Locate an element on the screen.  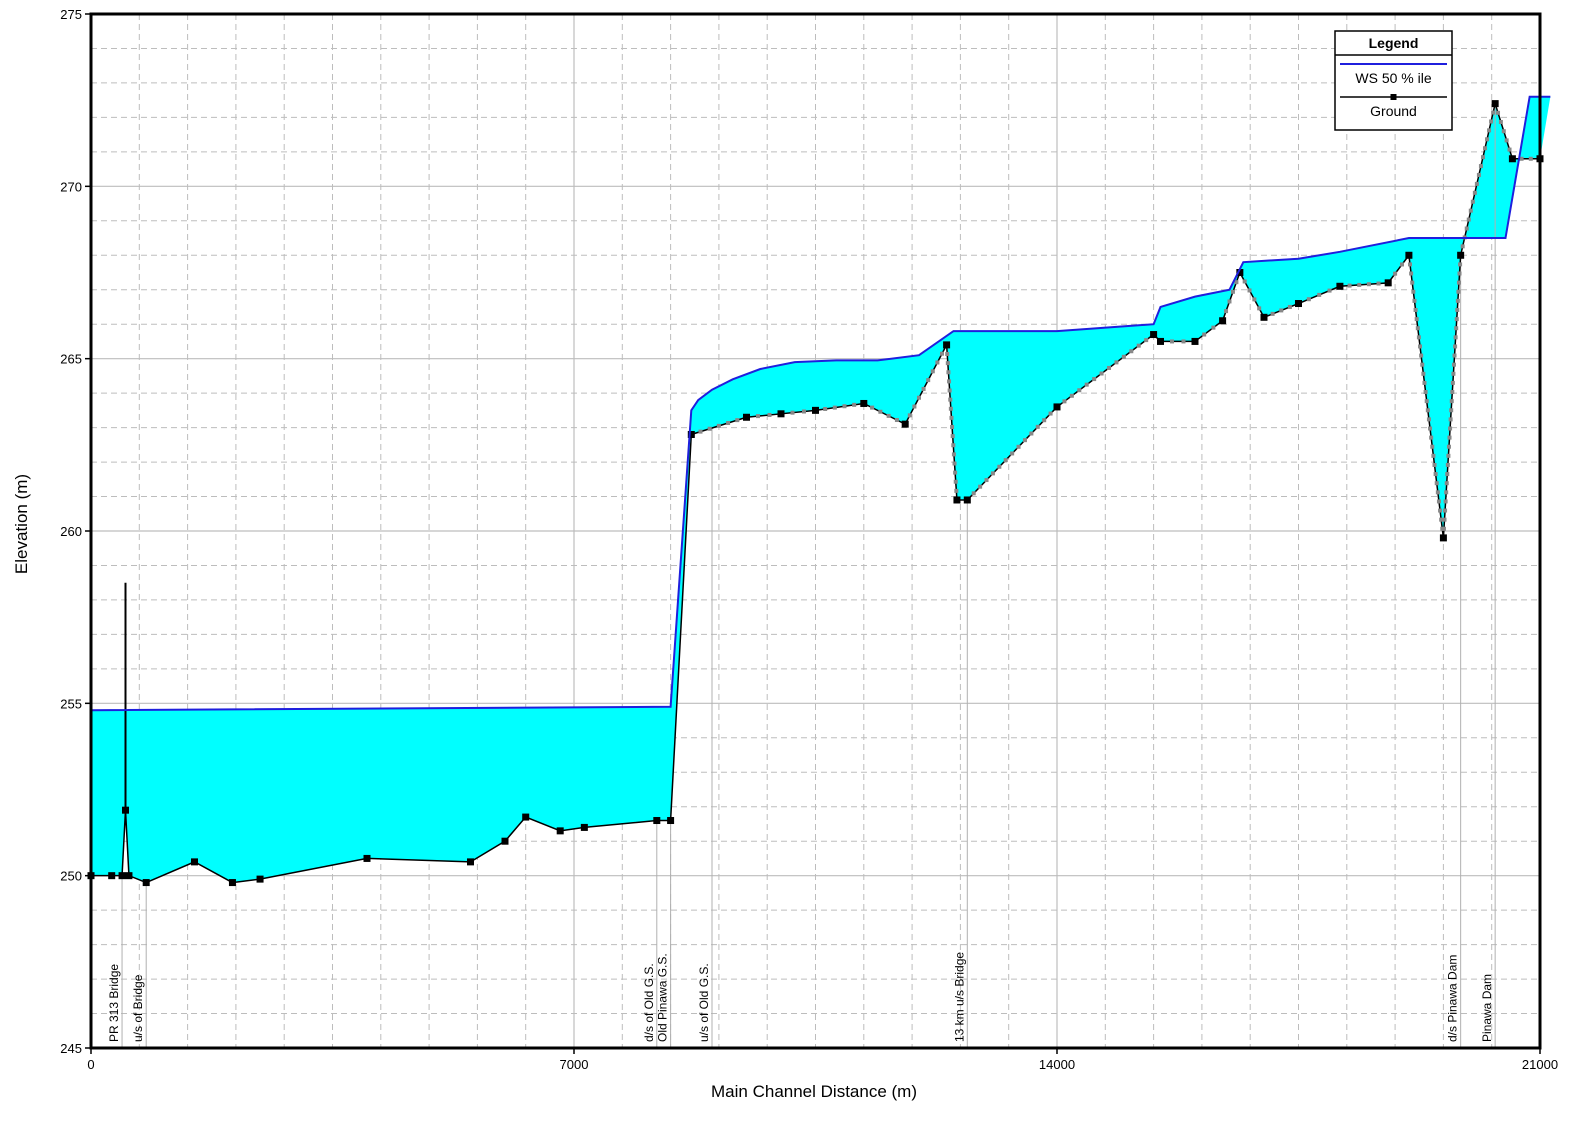
station-label: d/s Pinawa Dam is located at coordinates (1453, 998).